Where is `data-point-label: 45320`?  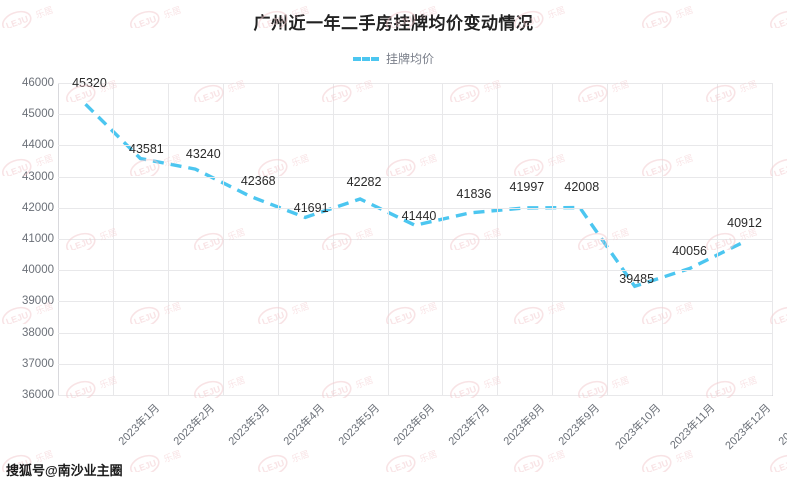
data-point-label: 45320 is located at coordinates (89, 83).